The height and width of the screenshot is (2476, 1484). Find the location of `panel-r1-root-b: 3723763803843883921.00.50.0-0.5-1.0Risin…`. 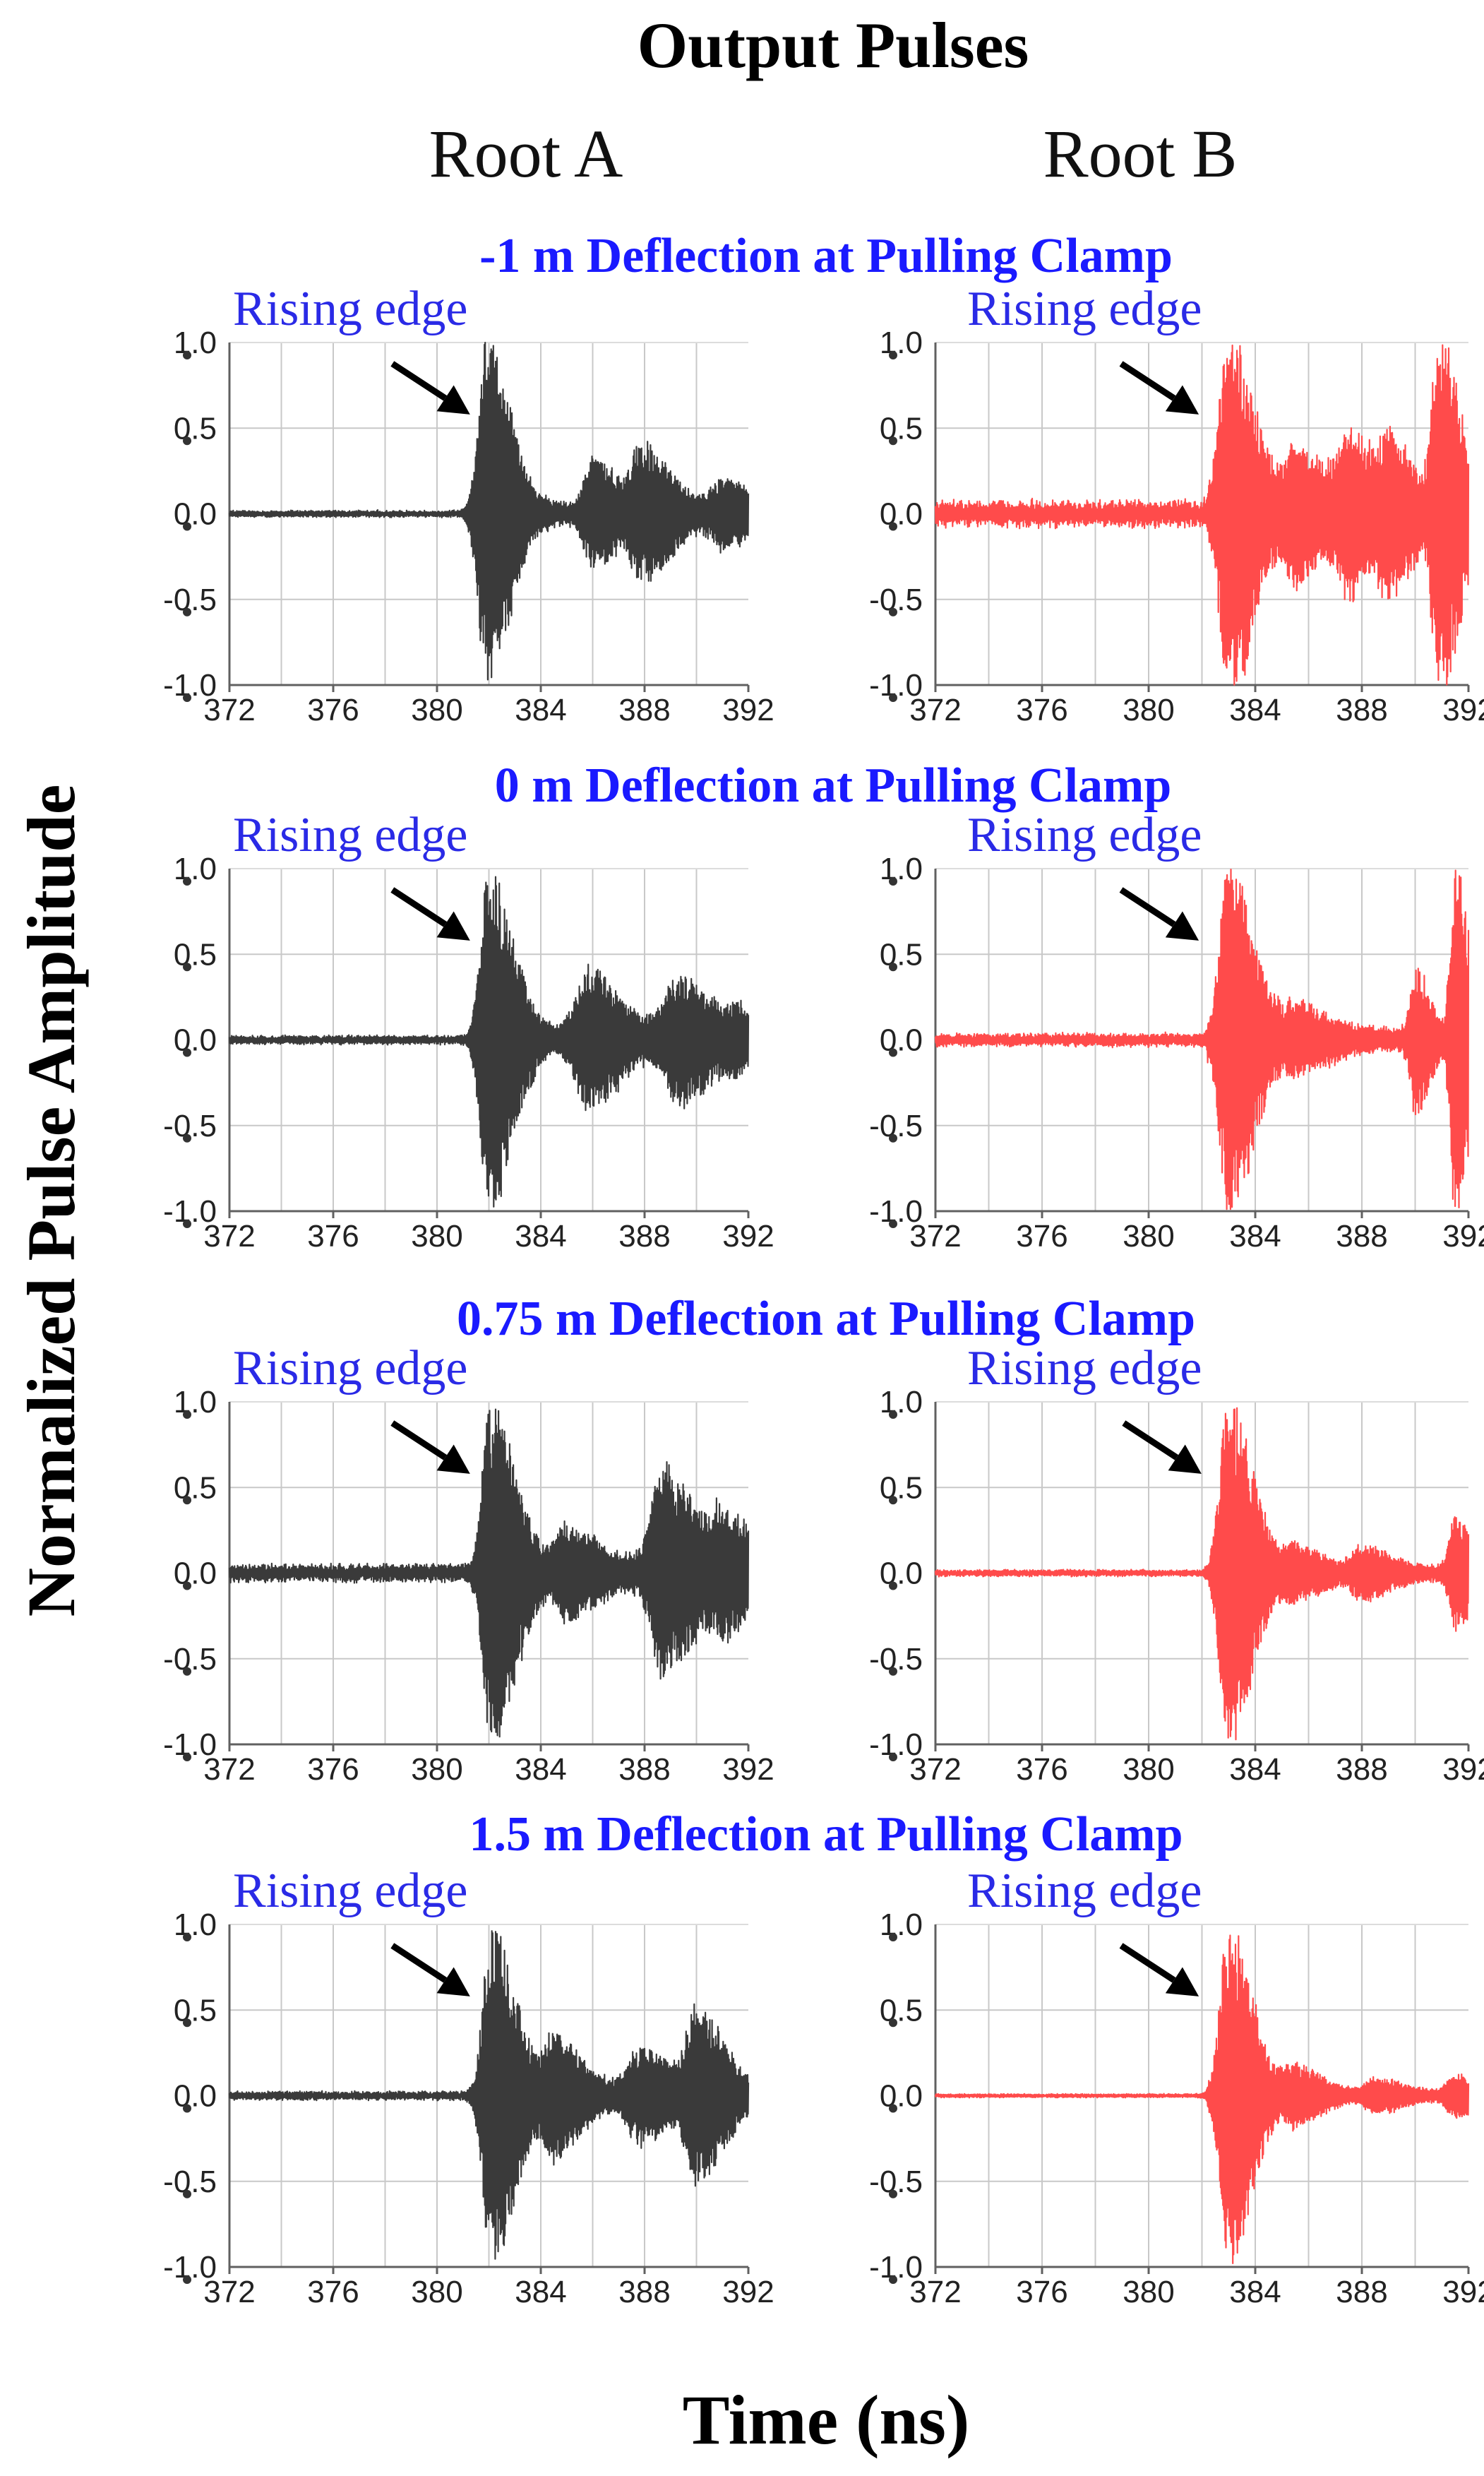

panel-r1-root-b: 3723763803843883921.00.50.0-0.5-1.0Risin… is located at coordinates (1176, 504).